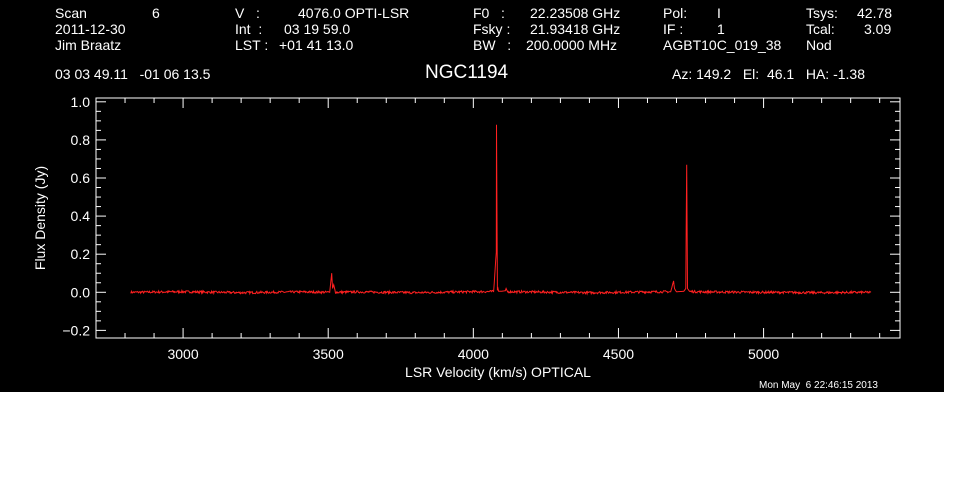  I want to click on y-tick-label: 1.0, so click(81, 102).